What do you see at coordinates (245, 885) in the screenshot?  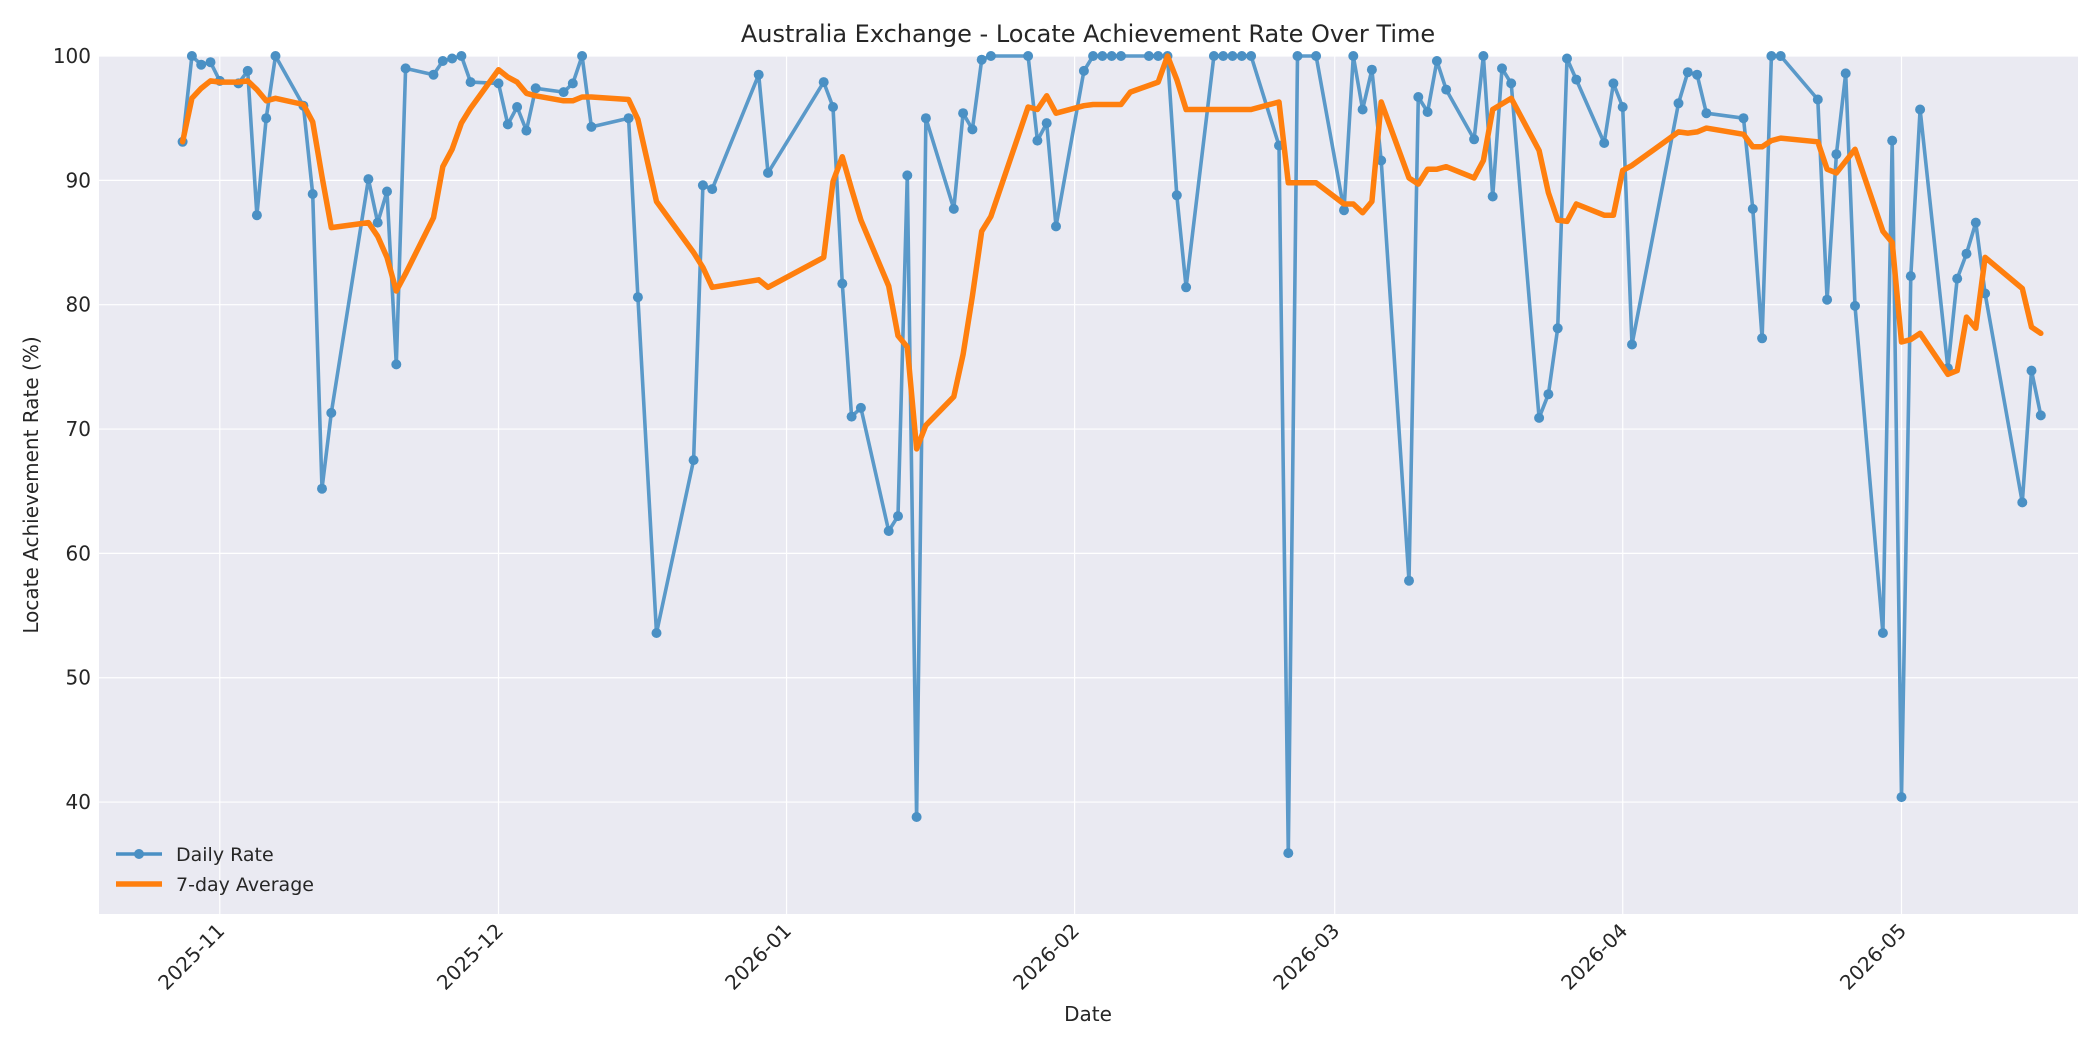 I see `legend-label: 7-day Average` at bounding box center [245, 885].